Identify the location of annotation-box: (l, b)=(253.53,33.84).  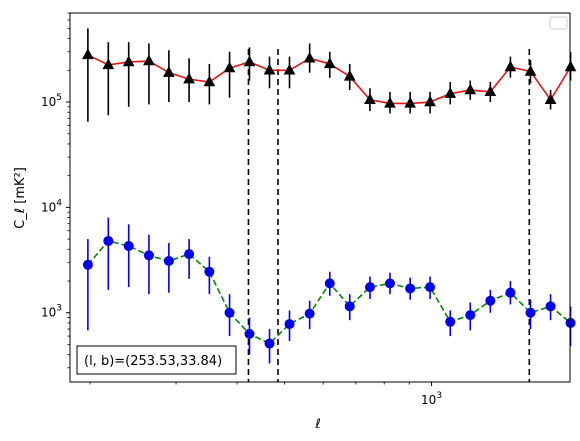
(156, 360).